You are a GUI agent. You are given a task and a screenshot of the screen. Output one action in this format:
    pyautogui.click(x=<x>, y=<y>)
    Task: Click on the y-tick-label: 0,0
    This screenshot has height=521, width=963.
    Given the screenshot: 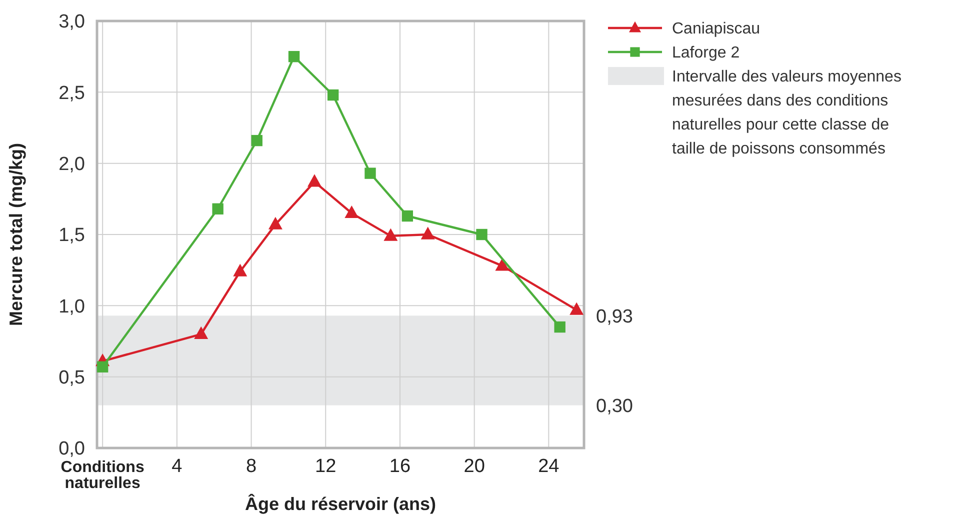 What is the action you would take?
    pyautogui.click(x=71, y=449)
    